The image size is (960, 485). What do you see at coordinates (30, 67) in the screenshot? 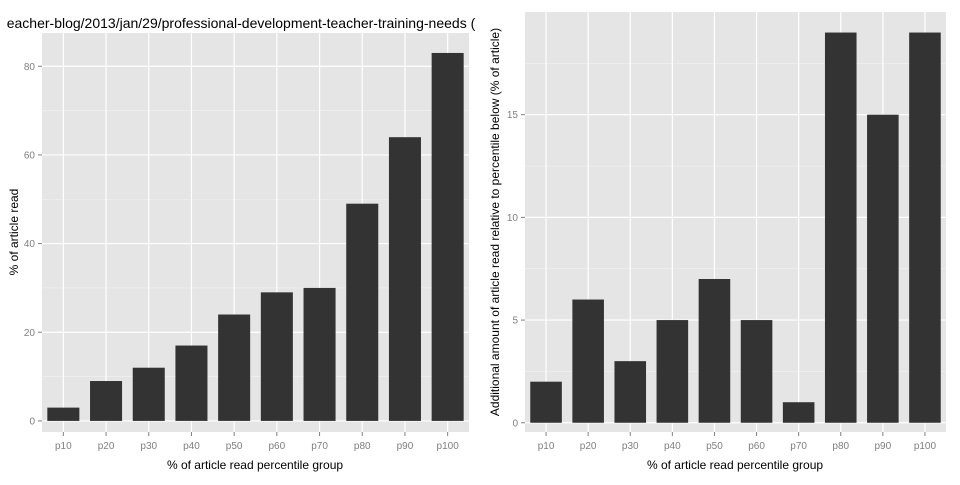
I see `y-tick-label: 80` at bounding box center [30, 67].